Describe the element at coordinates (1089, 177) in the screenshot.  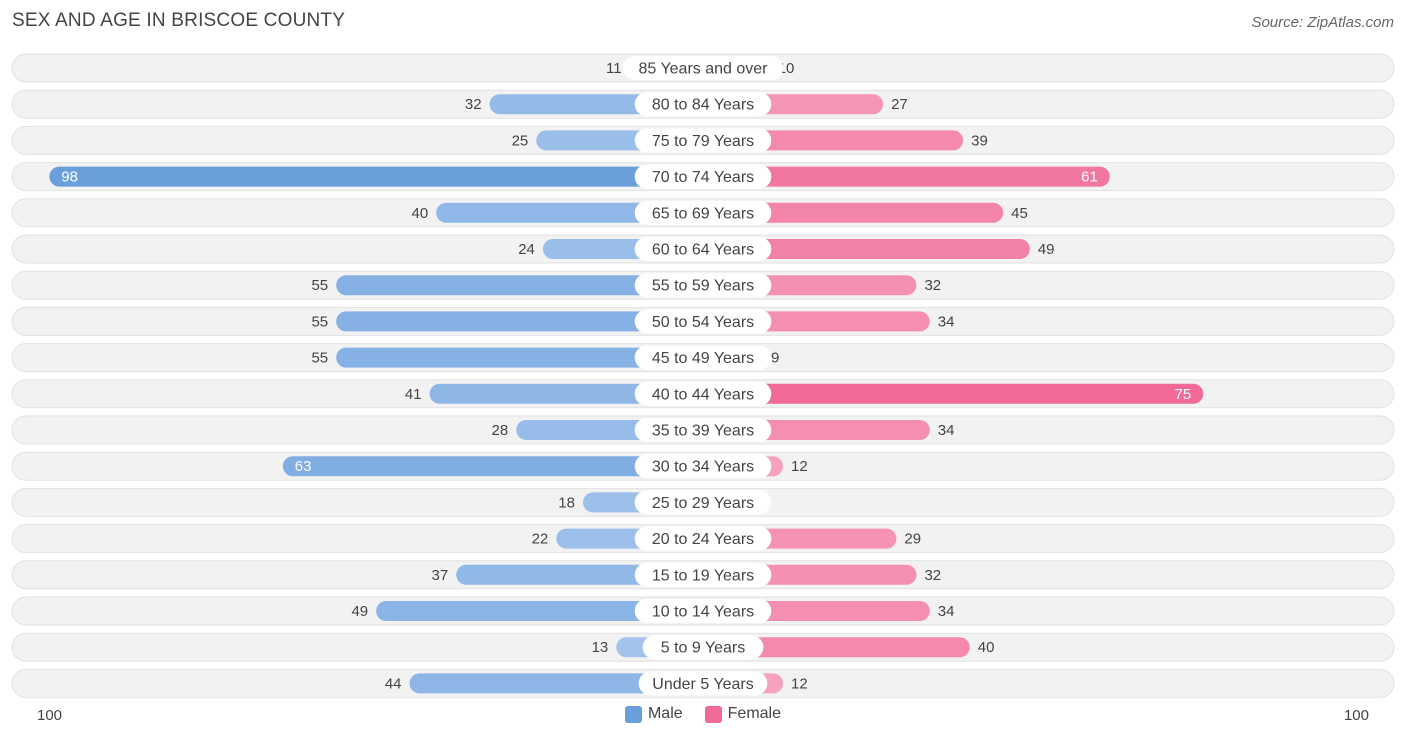
I see `female-value-label: 61` at that location.